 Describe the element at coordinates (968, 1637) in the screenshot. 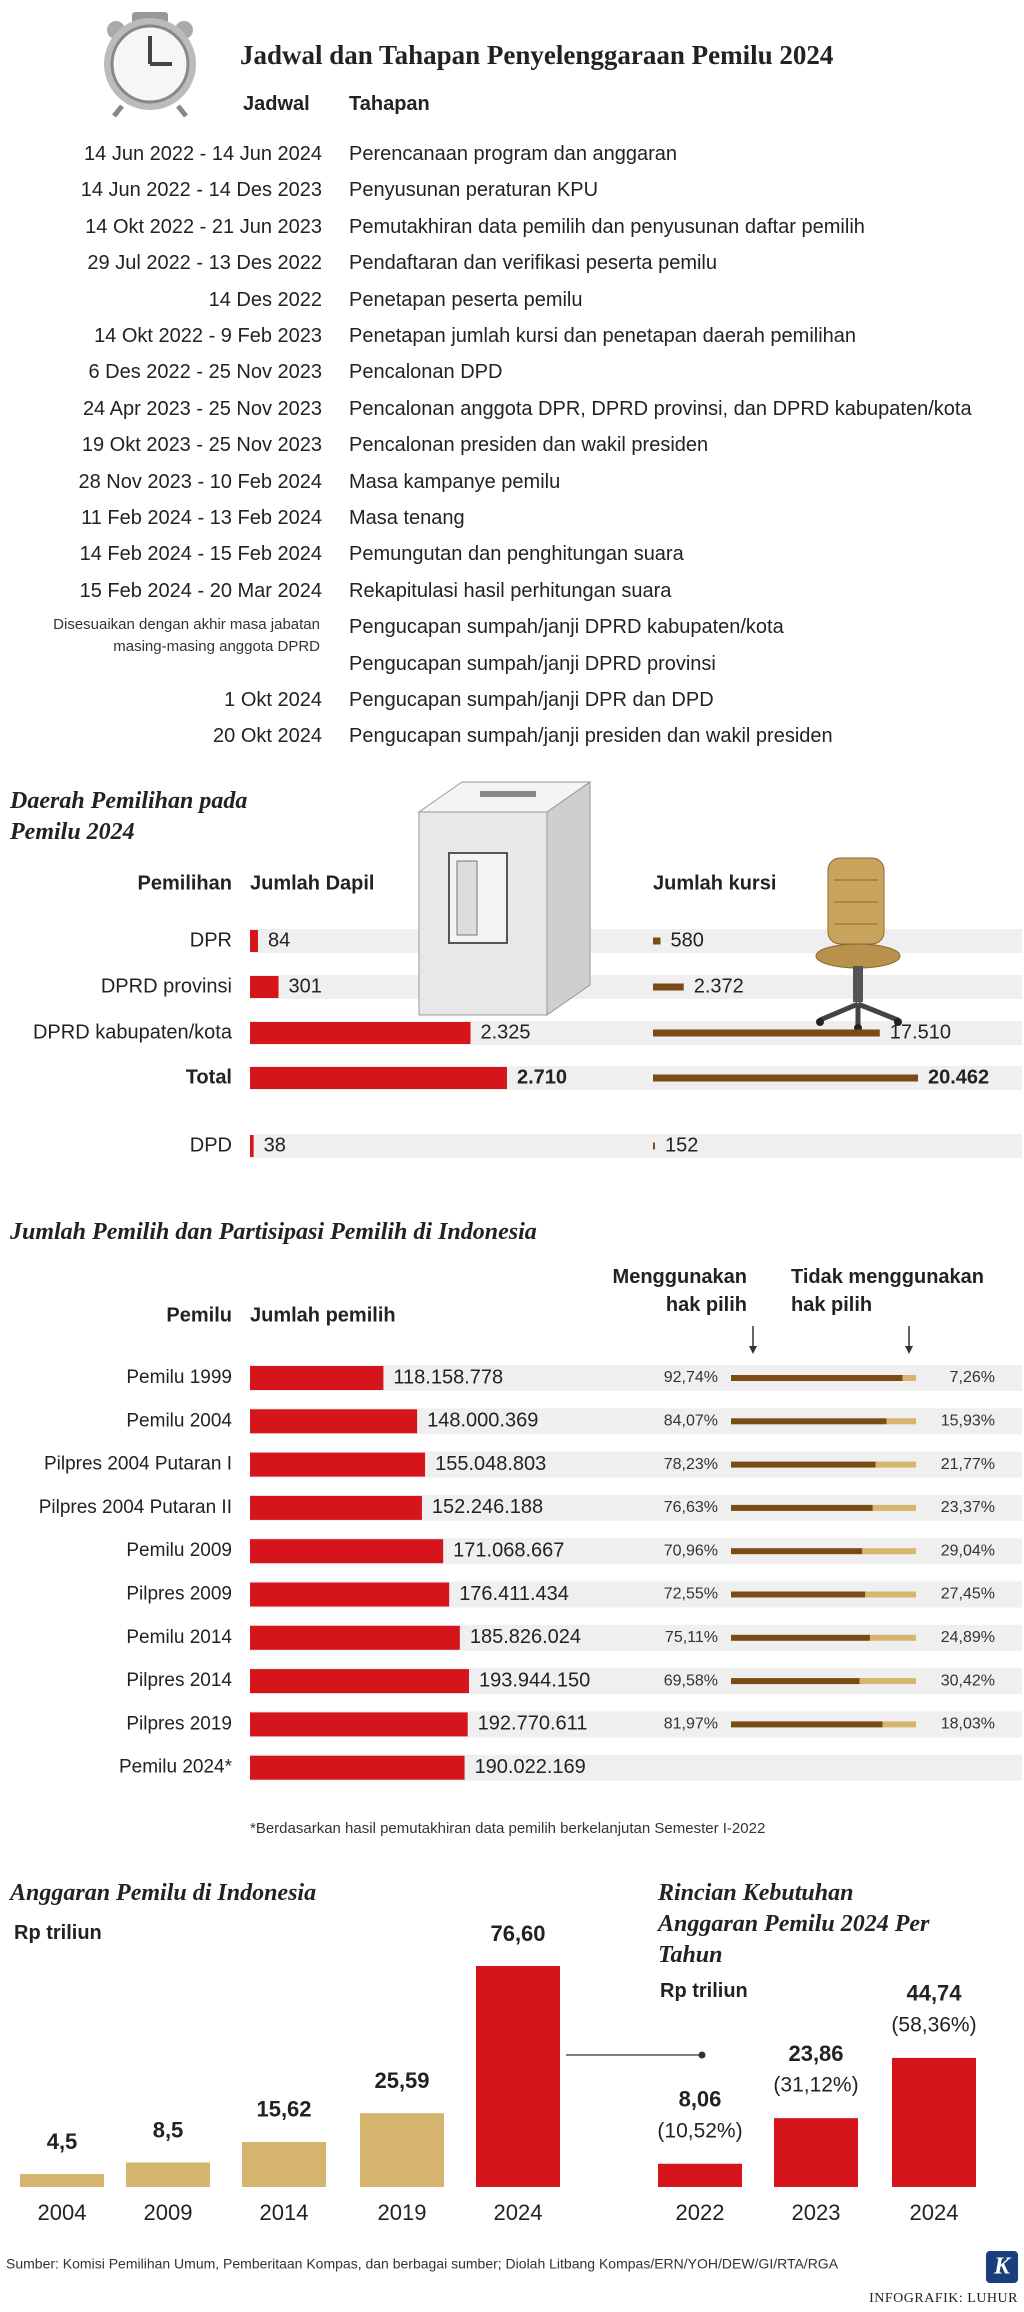

I see `value-label: 24,89%` at that location.